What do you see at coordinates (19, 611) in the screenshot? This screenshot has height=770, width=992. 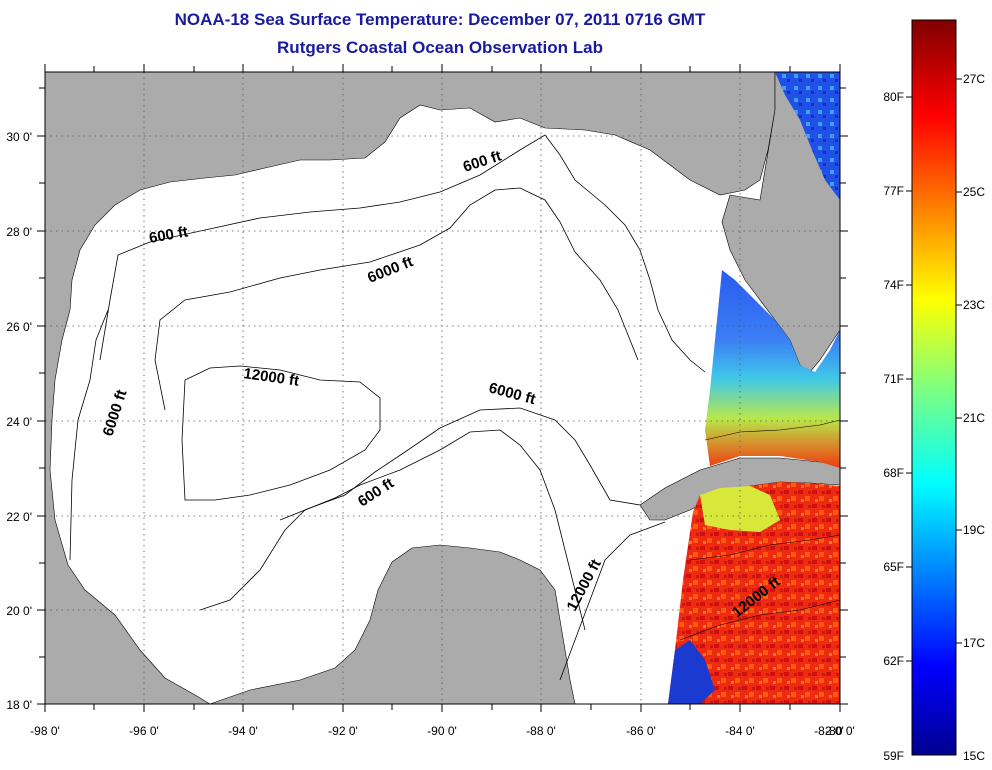 I see `lat-label: 20 0'` at bounding box center [19, 611].